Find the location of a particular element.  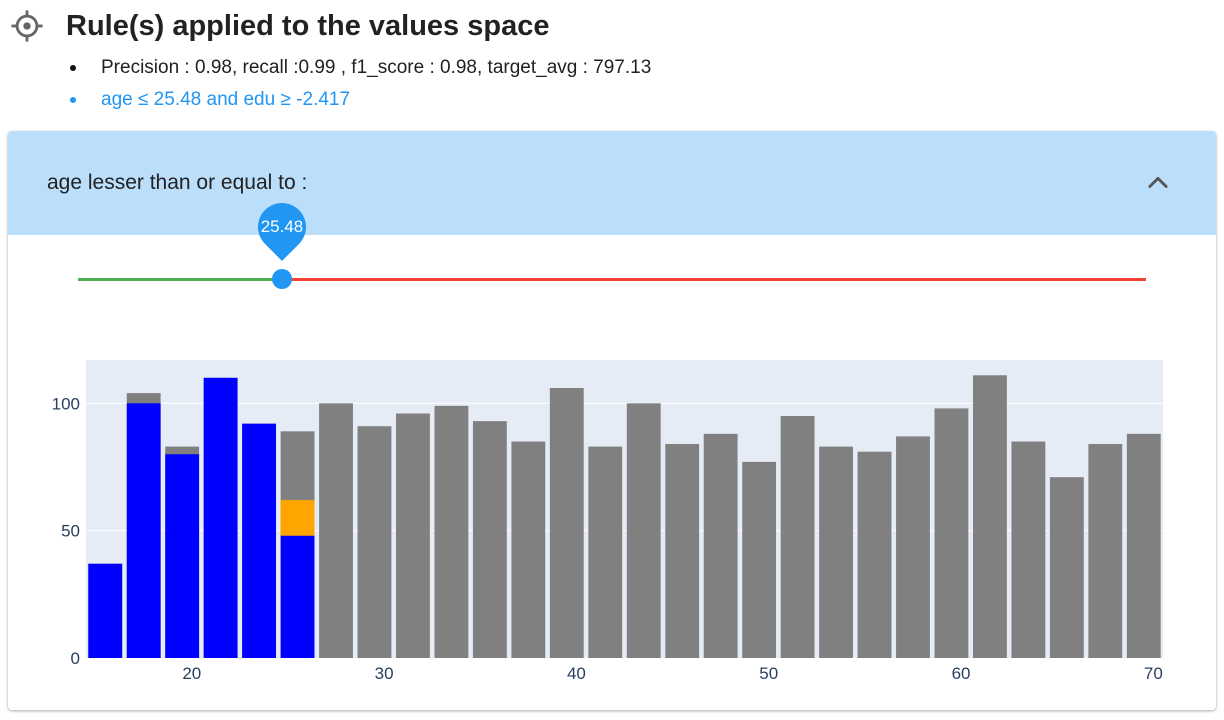

x-tick-label: 50 is located at coordinates (768, 673).